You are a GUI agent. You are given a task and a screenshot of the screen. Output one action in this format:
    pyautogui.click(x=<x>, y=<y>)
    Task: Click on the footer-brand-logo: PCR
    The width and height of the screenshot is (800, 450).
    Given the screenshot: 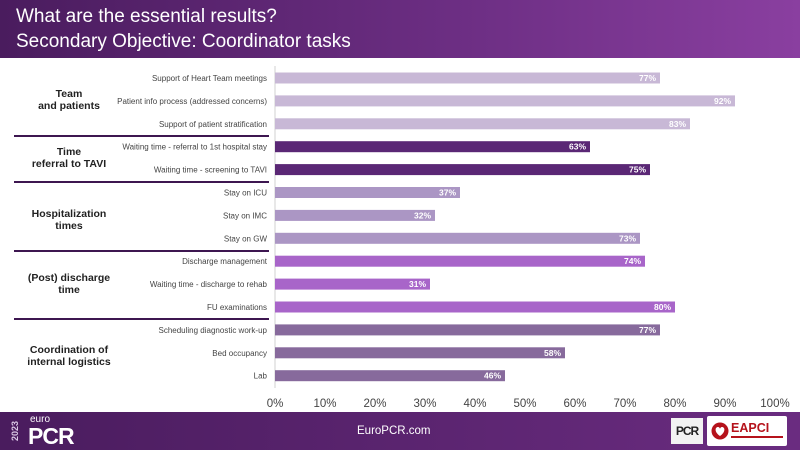 What is the action you would take?
    pyautogui.click(x=51, y=436)
    